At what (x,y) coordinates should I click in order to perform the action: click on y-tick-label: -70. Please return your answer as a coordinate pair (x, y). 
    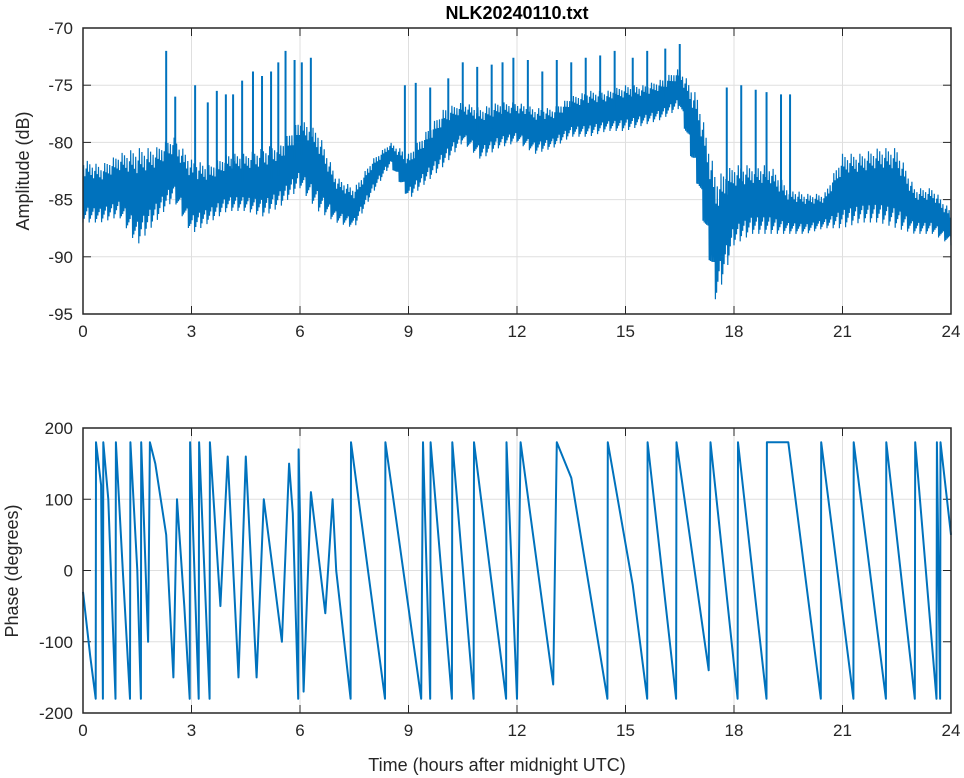
    Looking at the image, I should click on (60, 28).